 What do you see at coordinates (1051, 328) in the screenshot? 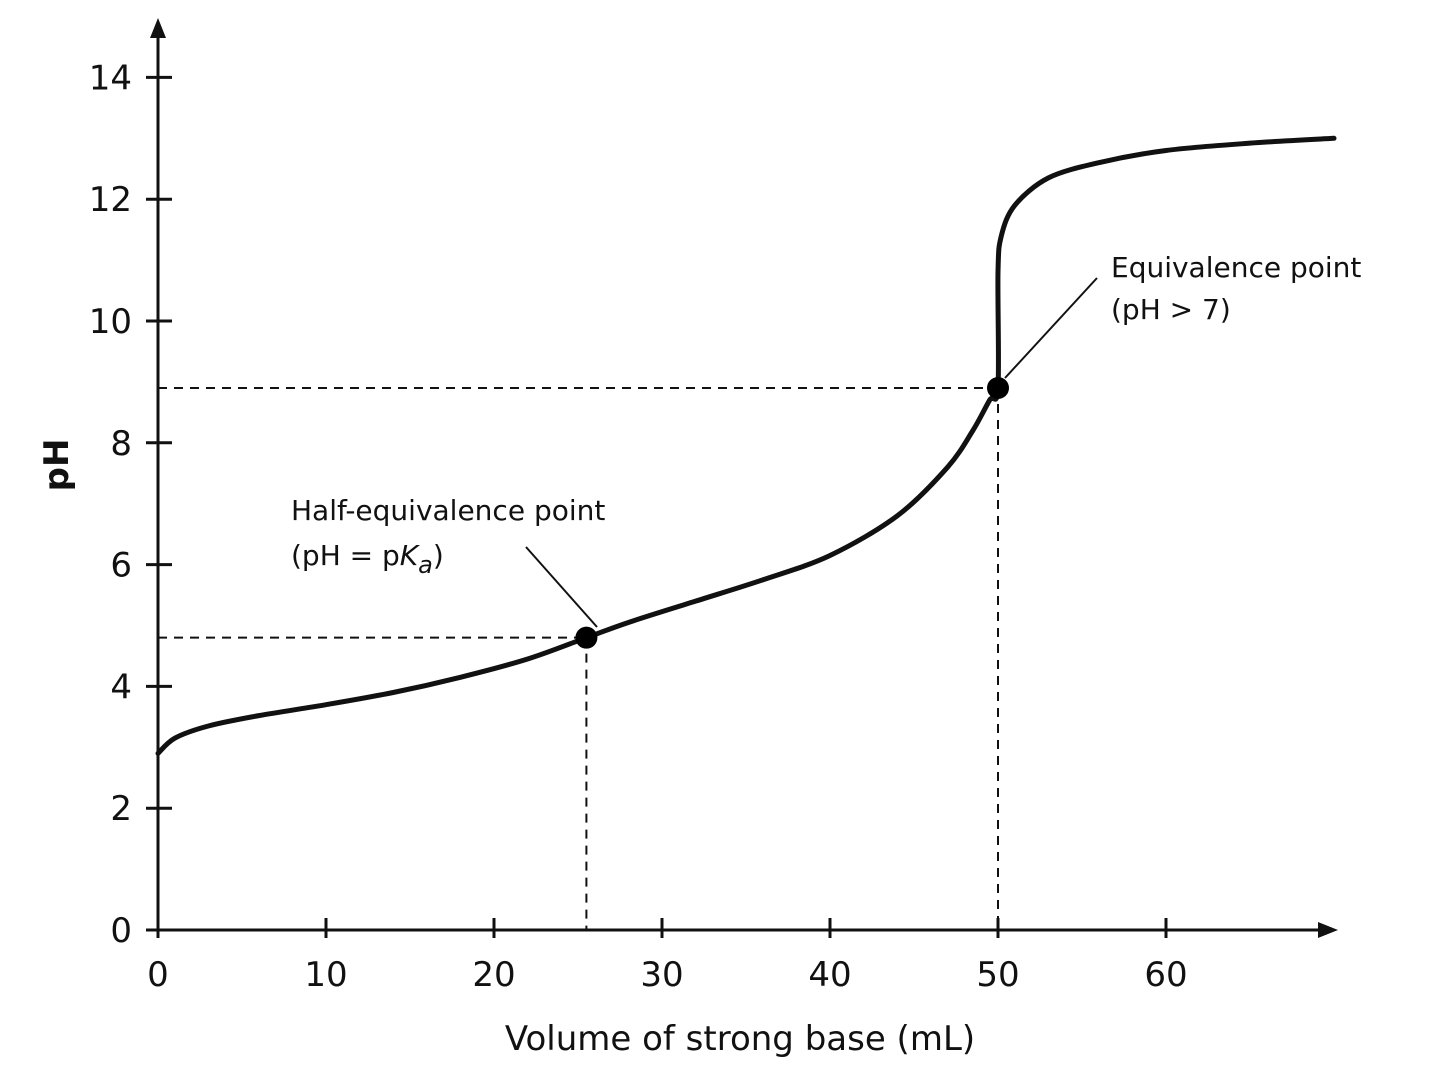
I see `equivalence-leader` at bounding box center [1051, 328].